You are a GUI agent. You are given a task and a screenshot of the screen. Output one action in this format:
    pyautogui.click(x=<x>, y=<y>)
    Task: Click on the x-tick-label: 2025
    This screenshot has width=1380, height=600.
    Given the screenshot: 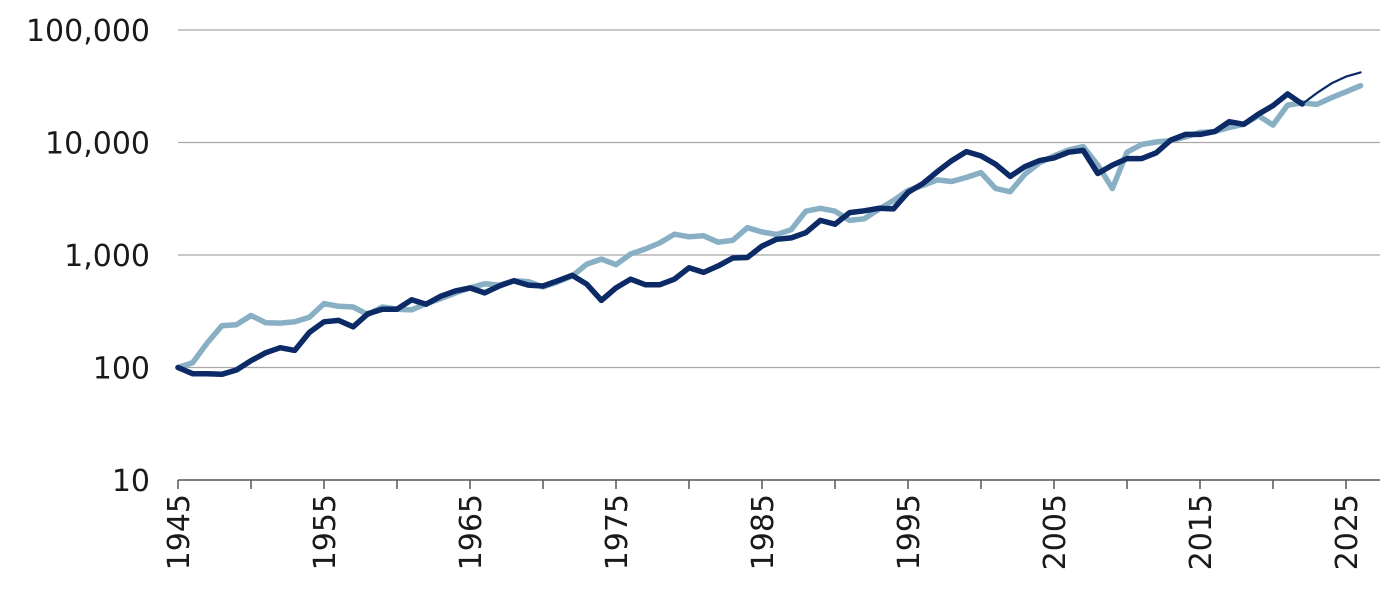 What is the action you would take?
    pyautogui.click(x=1347, y=532)
    